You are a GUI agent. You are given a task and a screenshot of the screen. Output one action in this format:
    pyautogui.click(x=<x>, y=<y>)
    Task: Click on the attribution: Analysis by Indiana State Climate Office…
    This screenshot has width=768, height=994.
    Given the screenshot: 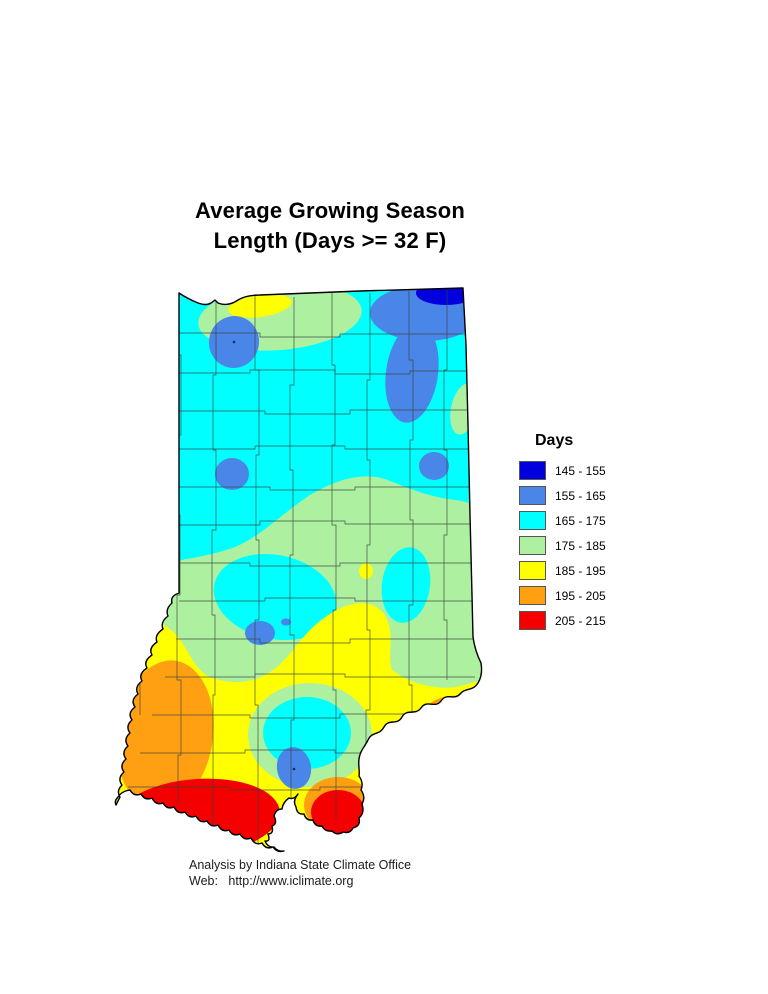 What is the action you would take?
    pyautogui.click(x=300, y=873)
    